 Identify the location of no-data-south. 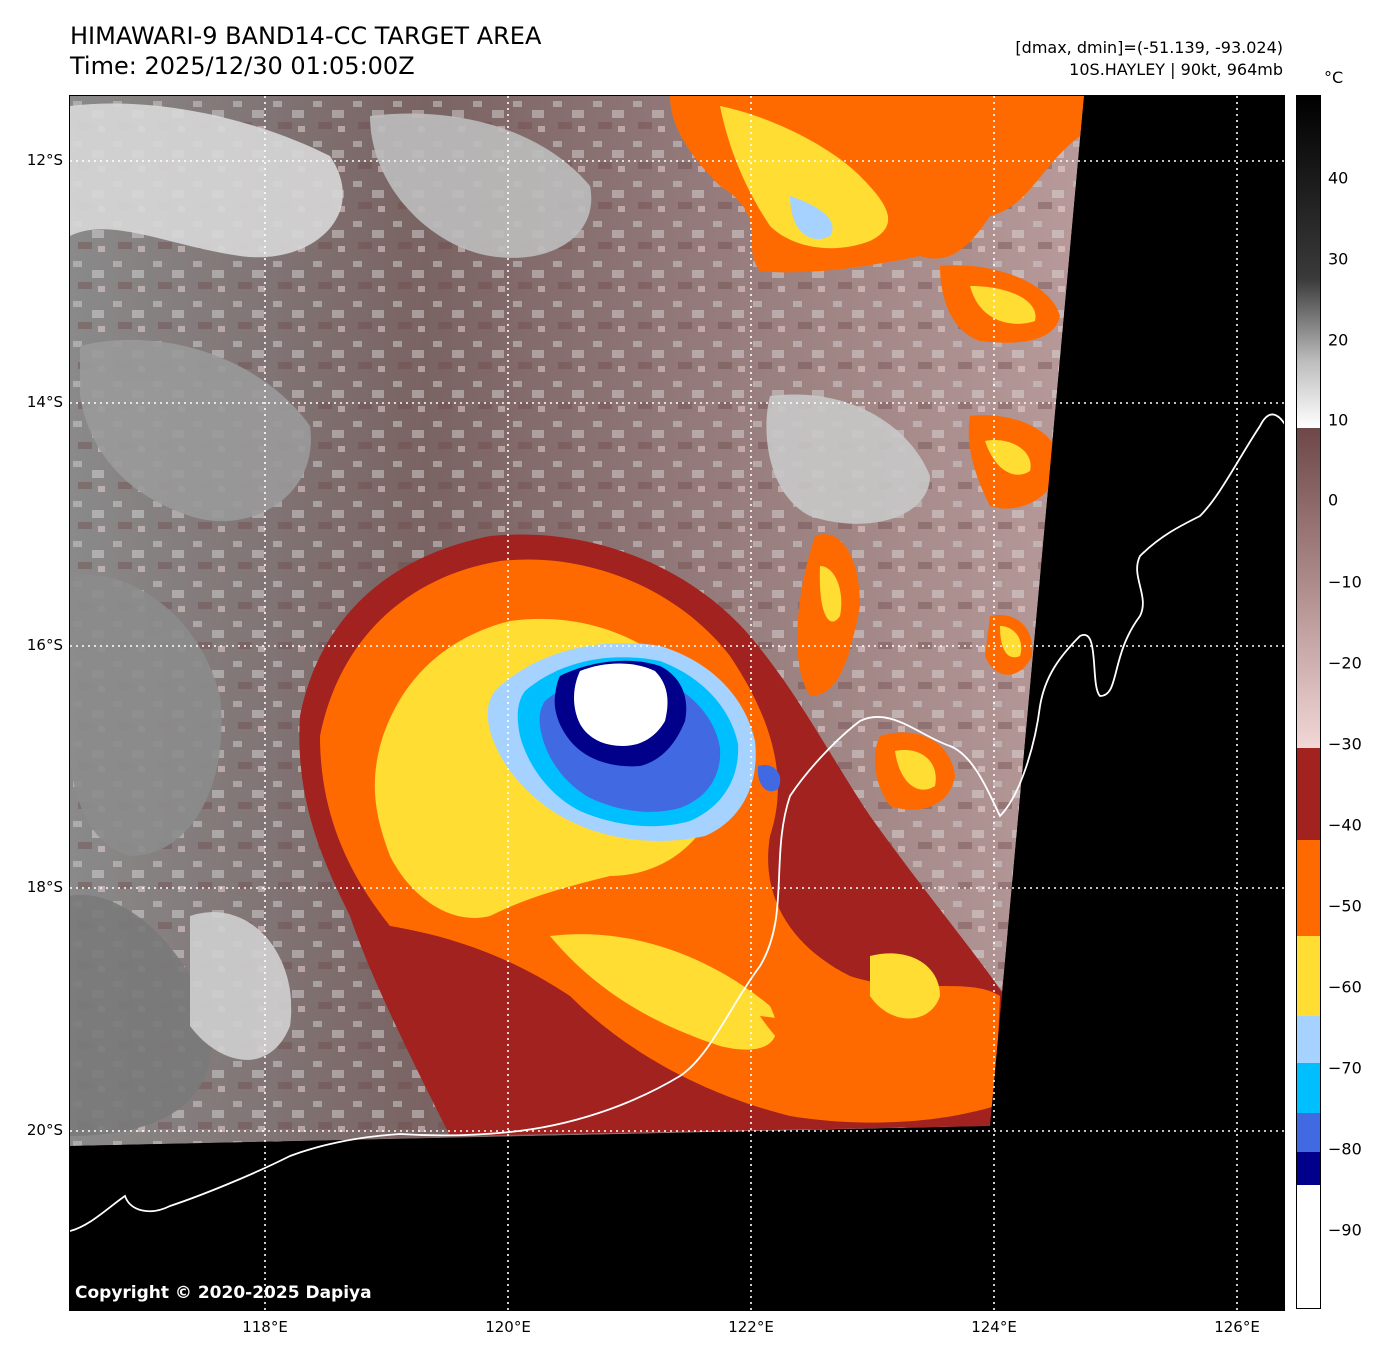
(530, 1218).